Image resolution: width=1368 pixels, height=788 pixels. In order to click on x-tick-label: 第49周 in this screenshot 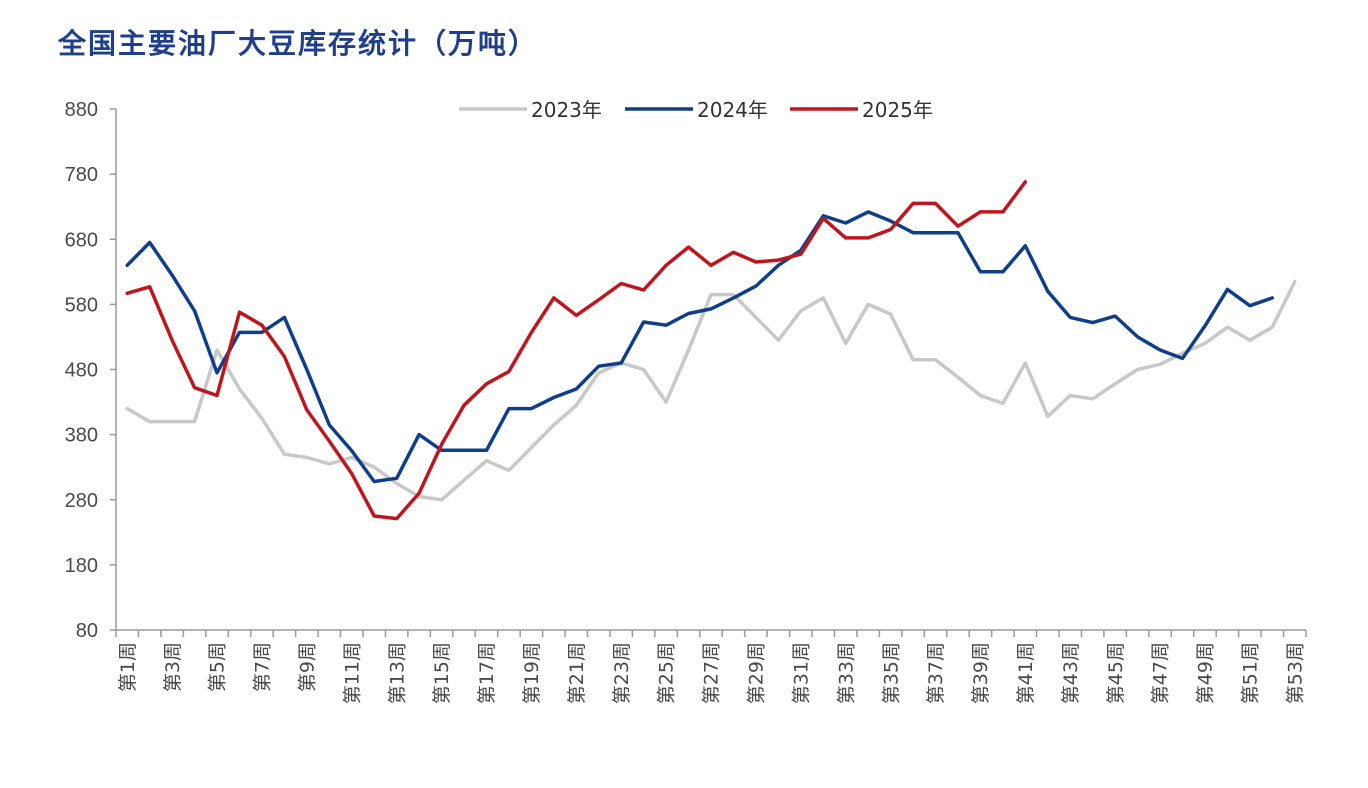, I will do `click(1206, 673)`.